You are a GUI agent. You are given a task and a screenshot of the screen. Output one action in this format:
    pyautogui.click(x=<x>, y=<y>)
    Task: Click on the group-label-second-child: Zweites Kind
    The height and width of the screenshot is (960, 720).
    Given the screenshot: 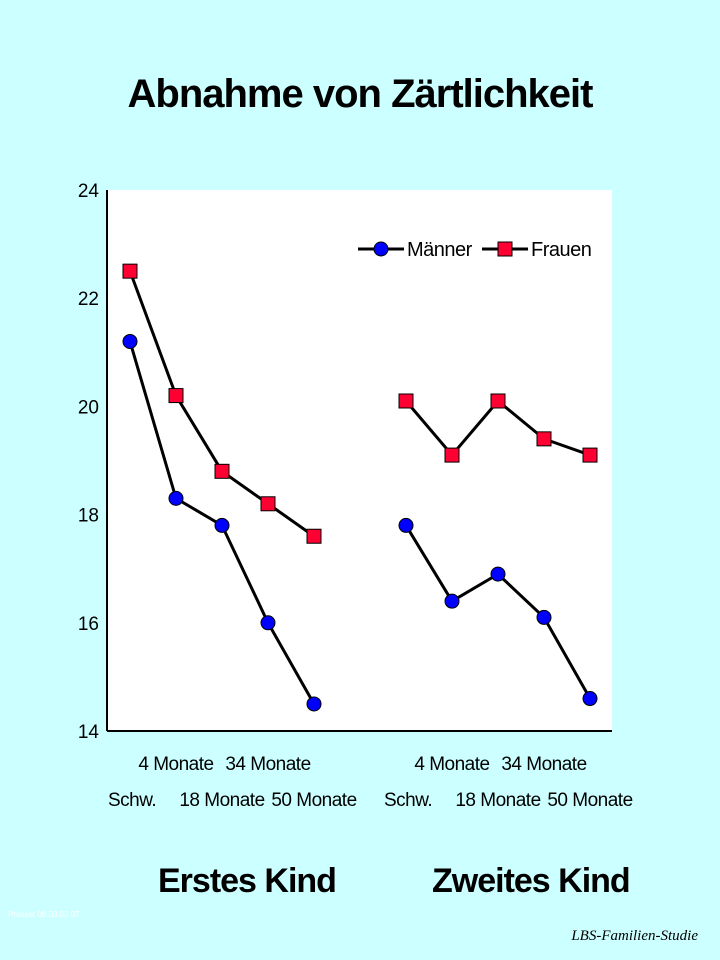 What is the action you would take?
    pyautogui.click(x=531, y=881)
    